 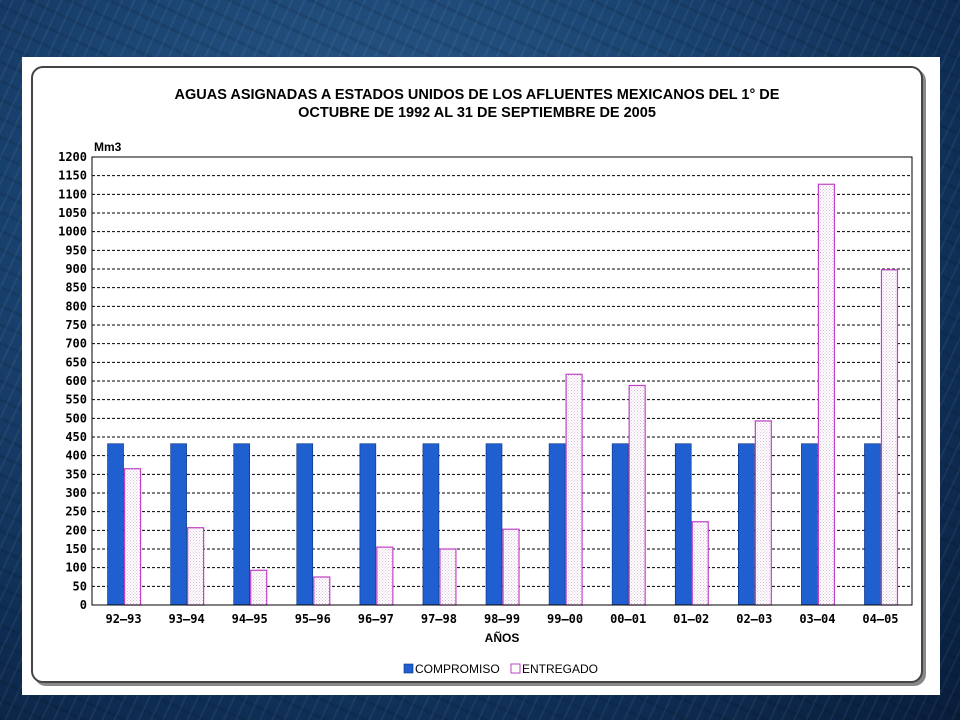 What do you see at coordinates (76, 381) in the screenshot?
I see `y-tick-label: 600` at bounding box center [76, 381].